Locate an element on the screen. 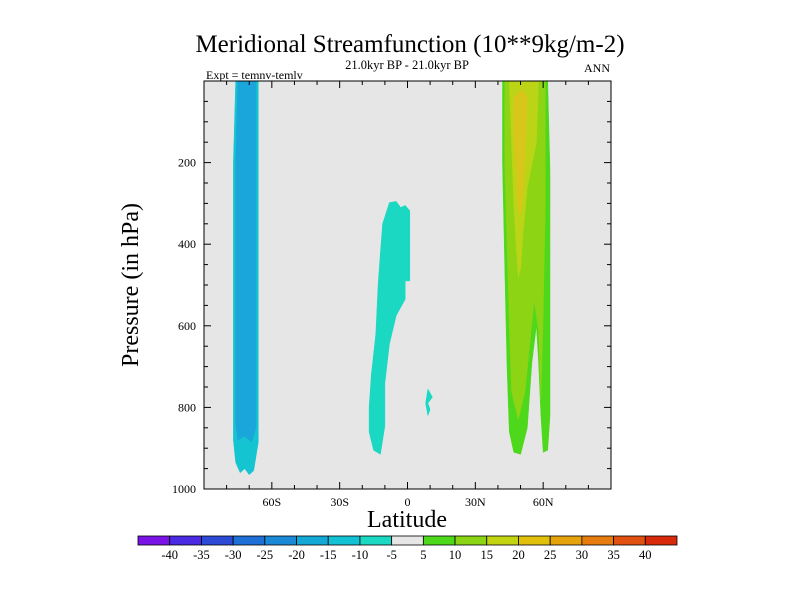 This screenshot has width=800, height=600. colorbar-label: 35 is located at coordinates (613, 555).